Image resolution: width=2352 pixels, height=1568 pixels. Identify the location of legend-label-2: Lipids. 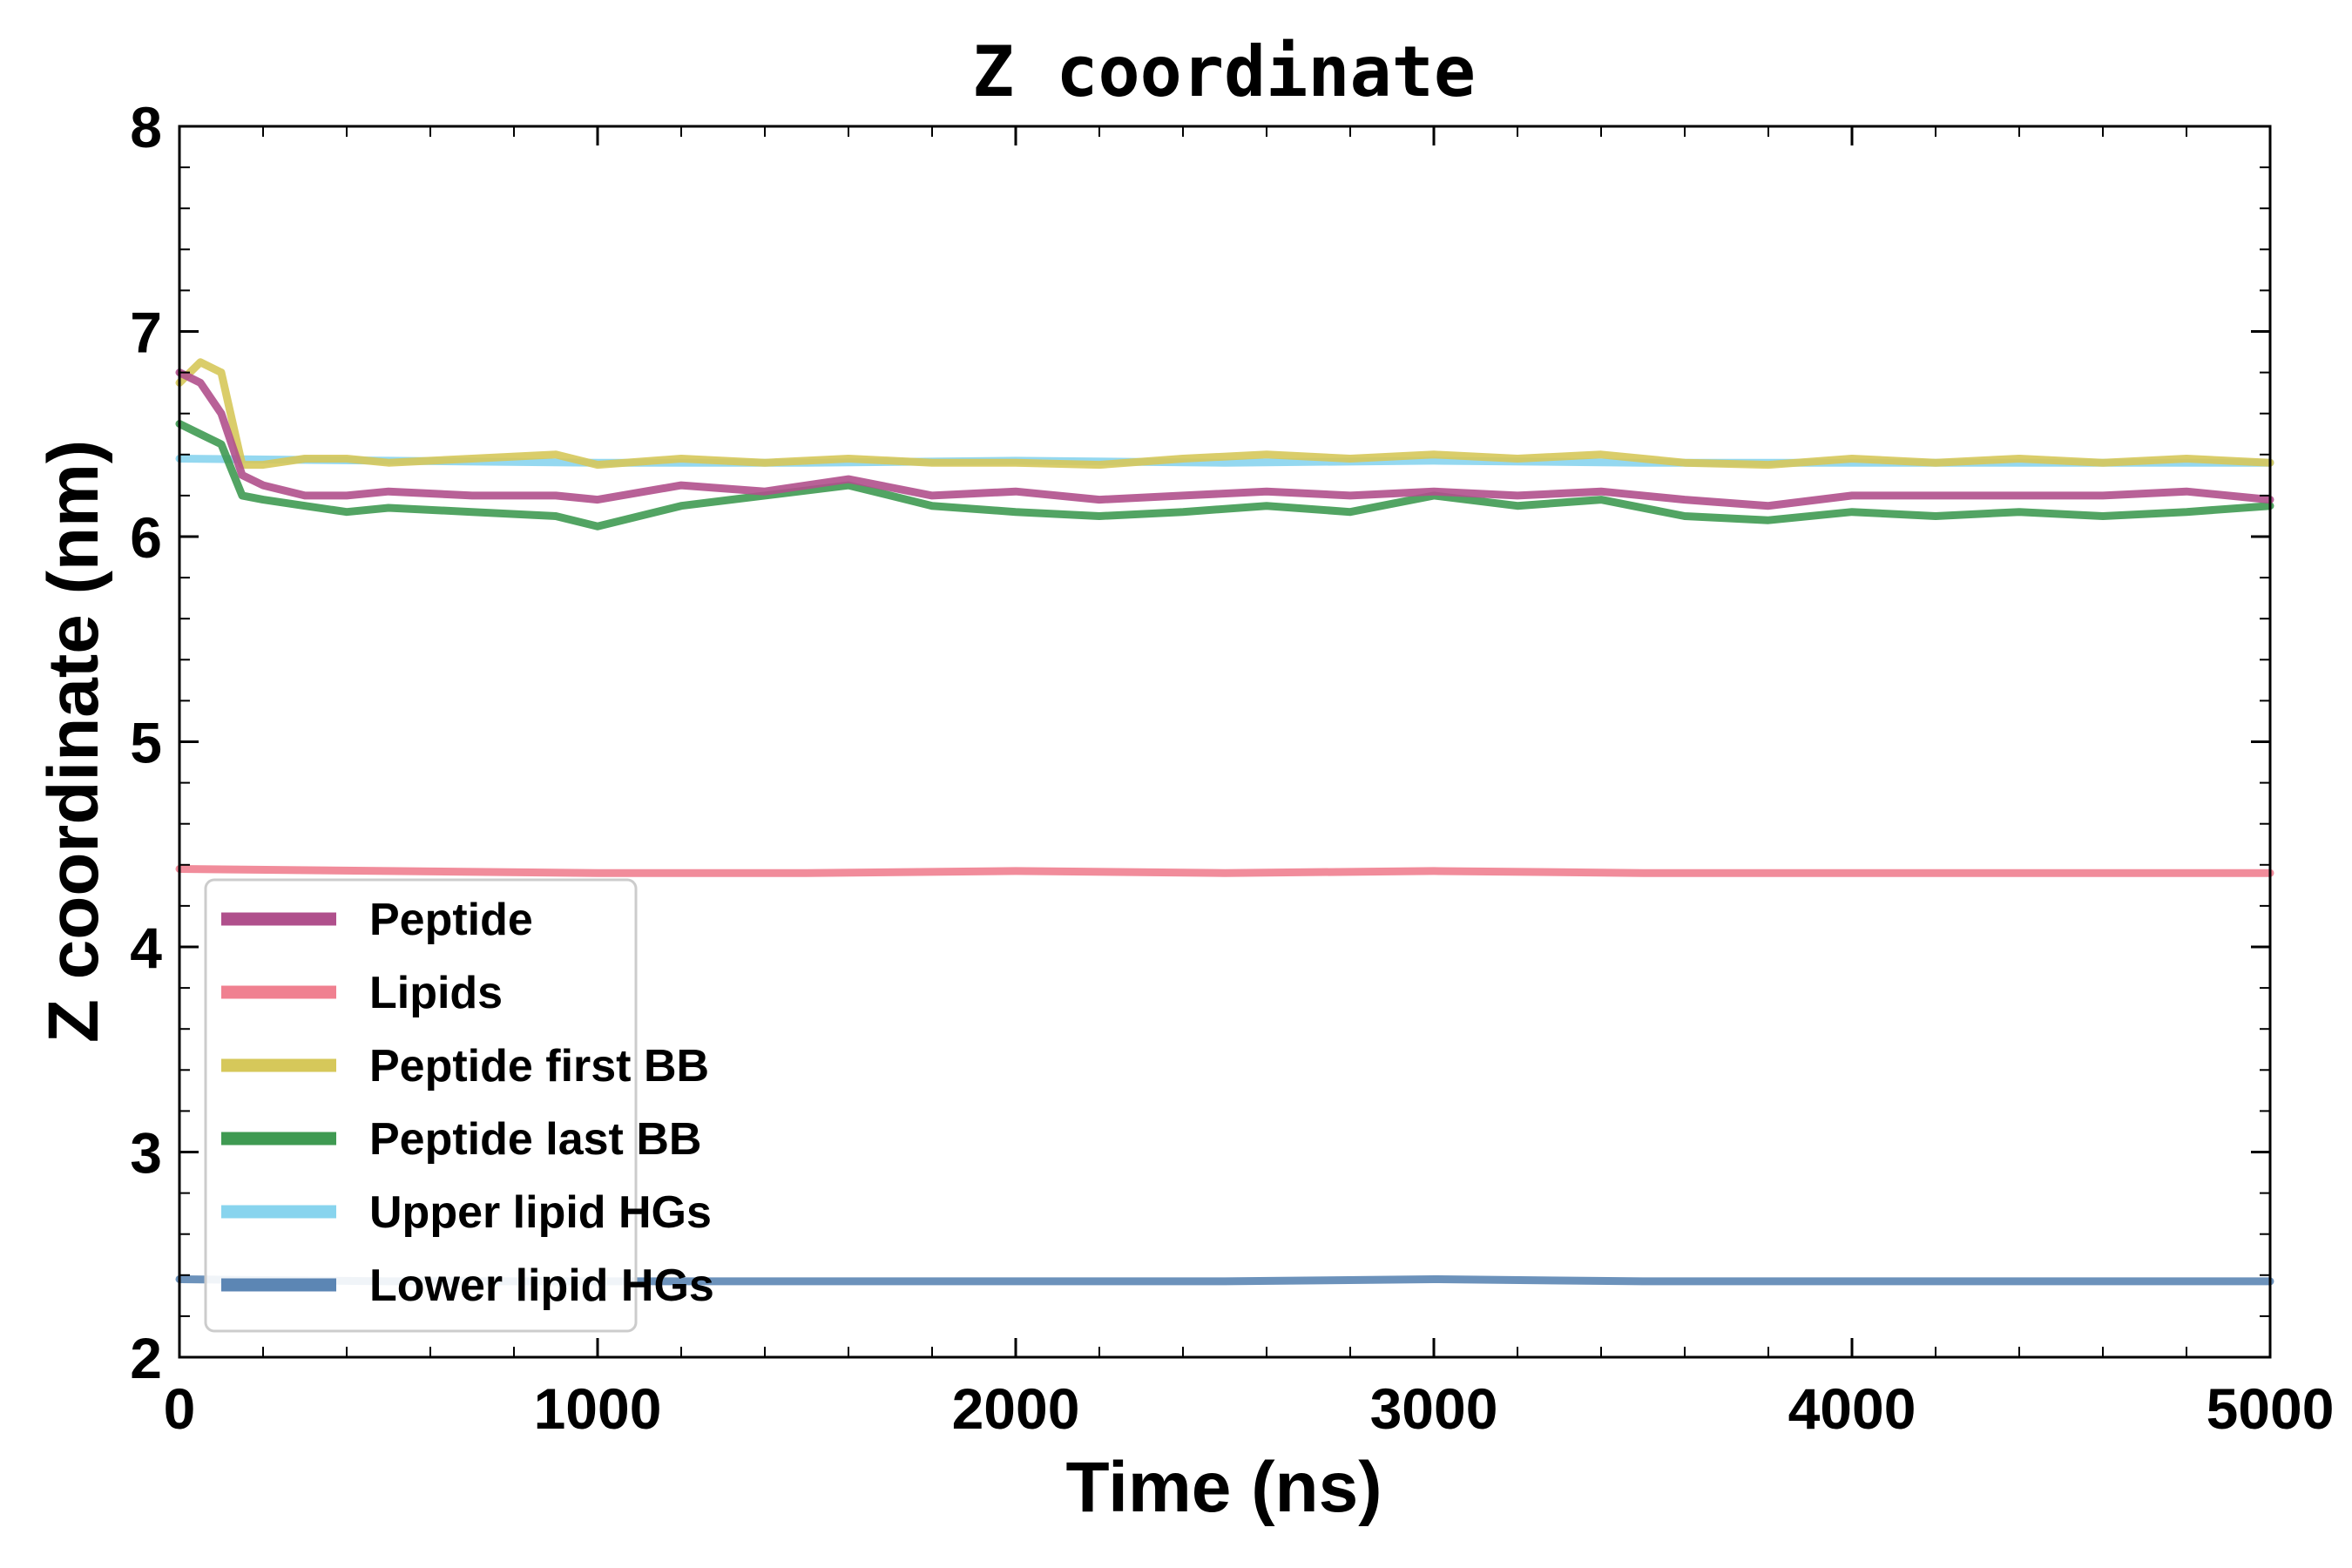
(436, 993).